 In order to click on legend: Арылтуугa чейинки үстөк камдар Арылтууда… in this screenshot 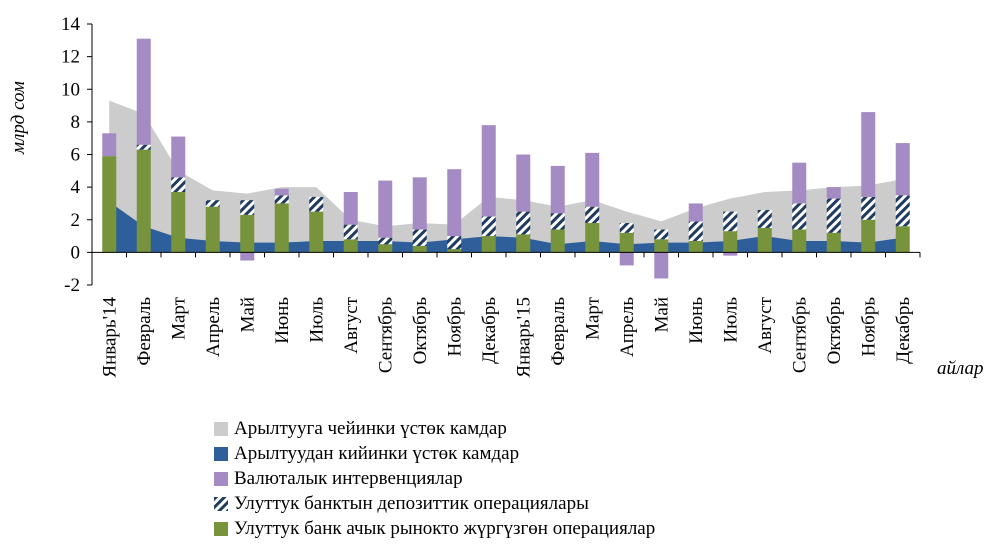, I will do `click(434, 478)`.